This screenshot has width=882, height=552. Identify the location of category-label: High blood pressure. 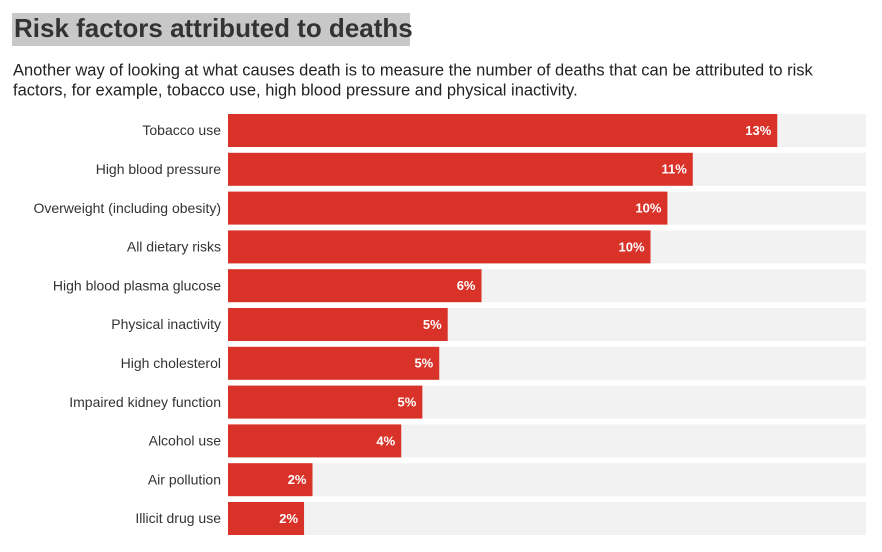
(159, 169).